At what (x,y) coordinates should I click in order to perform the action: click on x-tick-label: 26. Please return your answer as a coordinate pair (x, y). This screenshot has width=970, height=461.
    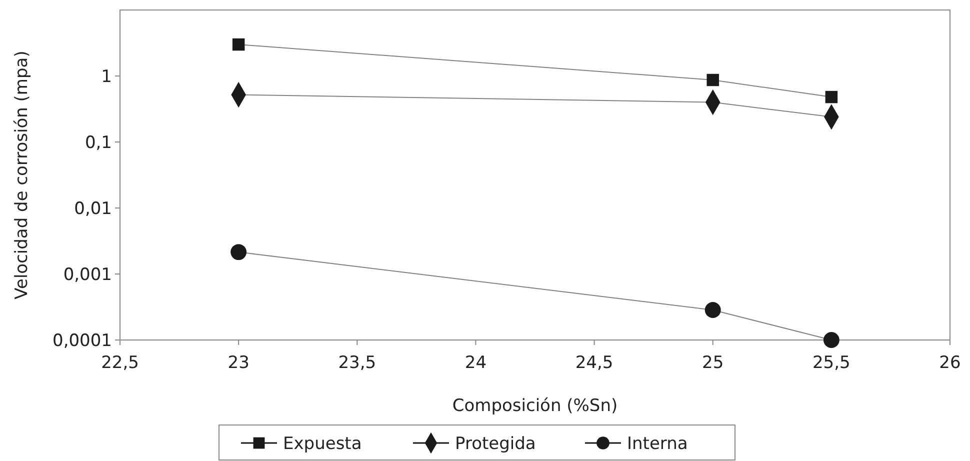
    Looking at the image, I should click on (950, 363).